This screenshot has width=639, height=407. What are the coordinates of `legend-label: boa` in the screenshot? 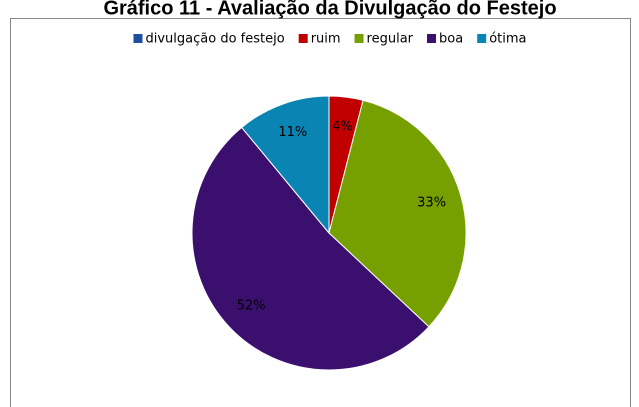 It's located at (451, 39).